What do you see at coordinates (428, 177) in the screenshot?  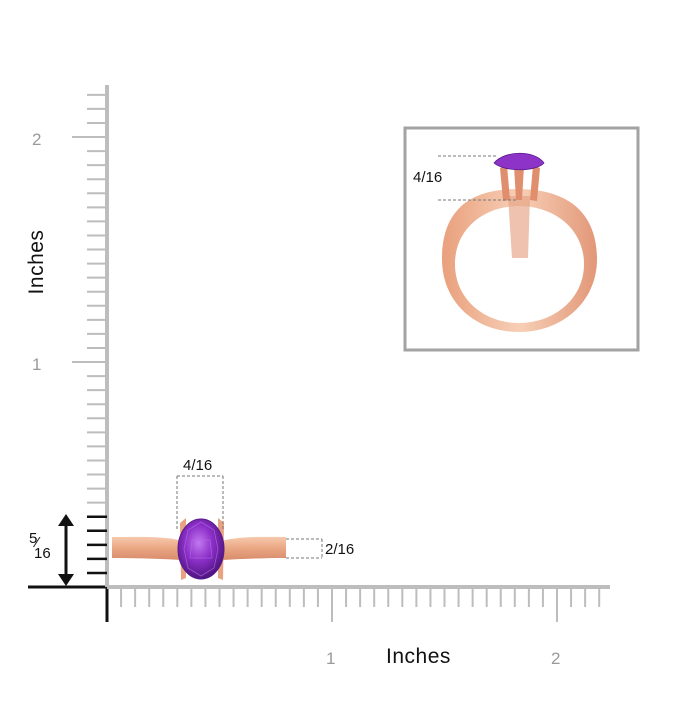 I see `inset-height-label: 4/16` at bounding box center [428, 177].